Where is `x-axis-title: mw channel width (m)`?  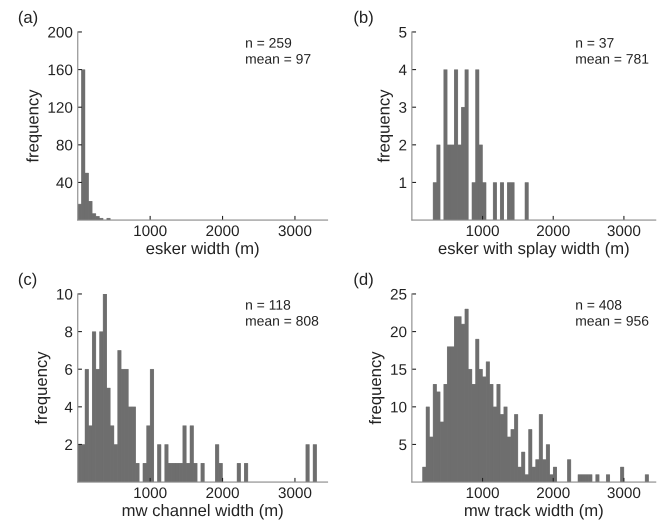 x-axis-title: mw channel width (m) is located at coordinates (202, 512).